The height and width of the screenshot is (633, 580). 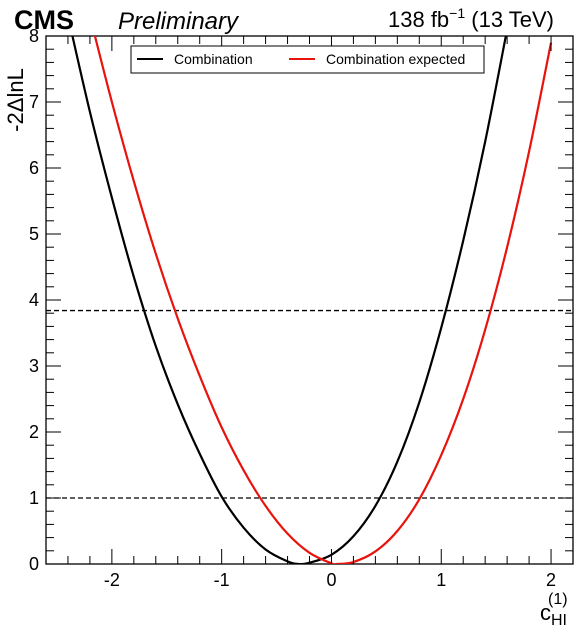 I want to click on x-axis-title: cHI (1), so click(x=554, y=610).